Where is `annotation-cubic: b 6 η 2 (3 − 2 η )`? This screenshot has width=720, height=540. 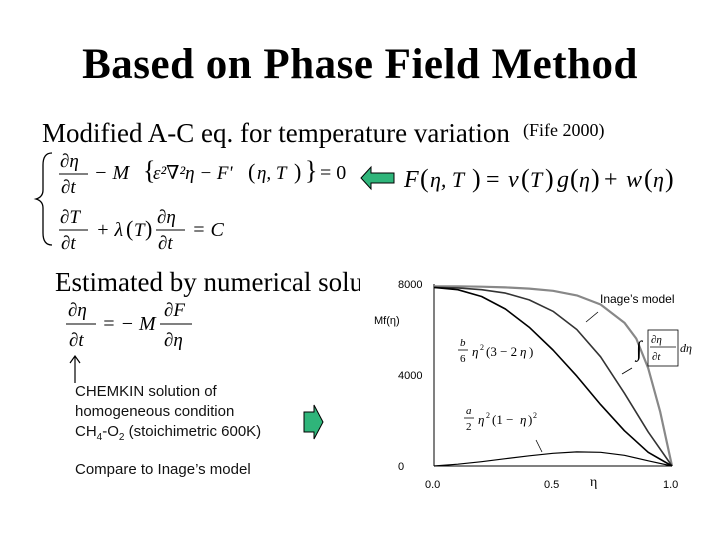 annotation-cubic: b 6 η 2 (3 − 2 η ) is located at coordinates (495, 351).